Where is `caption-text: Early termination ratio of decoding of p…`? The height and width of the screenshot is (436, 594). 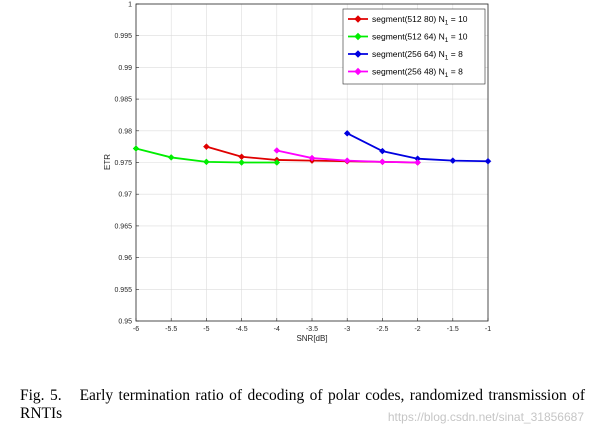
caption-text: Early termination ratio of decoding of p… is located at coordinates (302, 404).